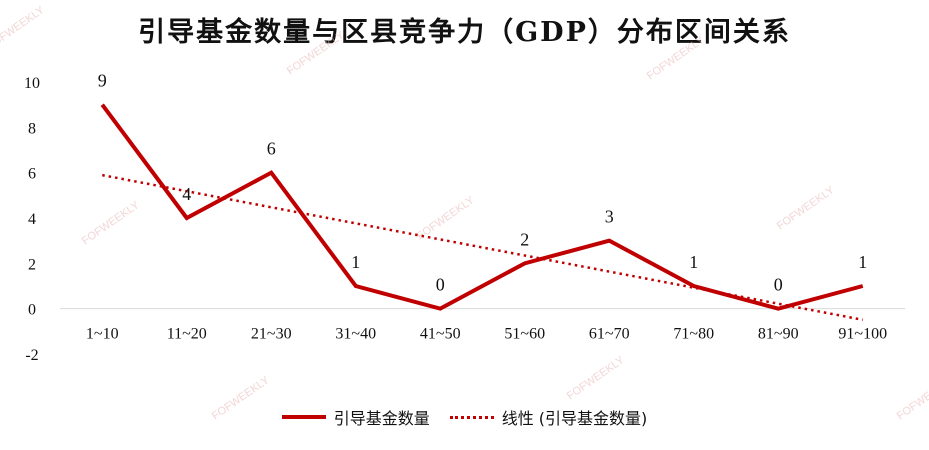 This screenshot has height=450, width=929. I want to click on x-tick-label: 31~40, so click(355, 334).